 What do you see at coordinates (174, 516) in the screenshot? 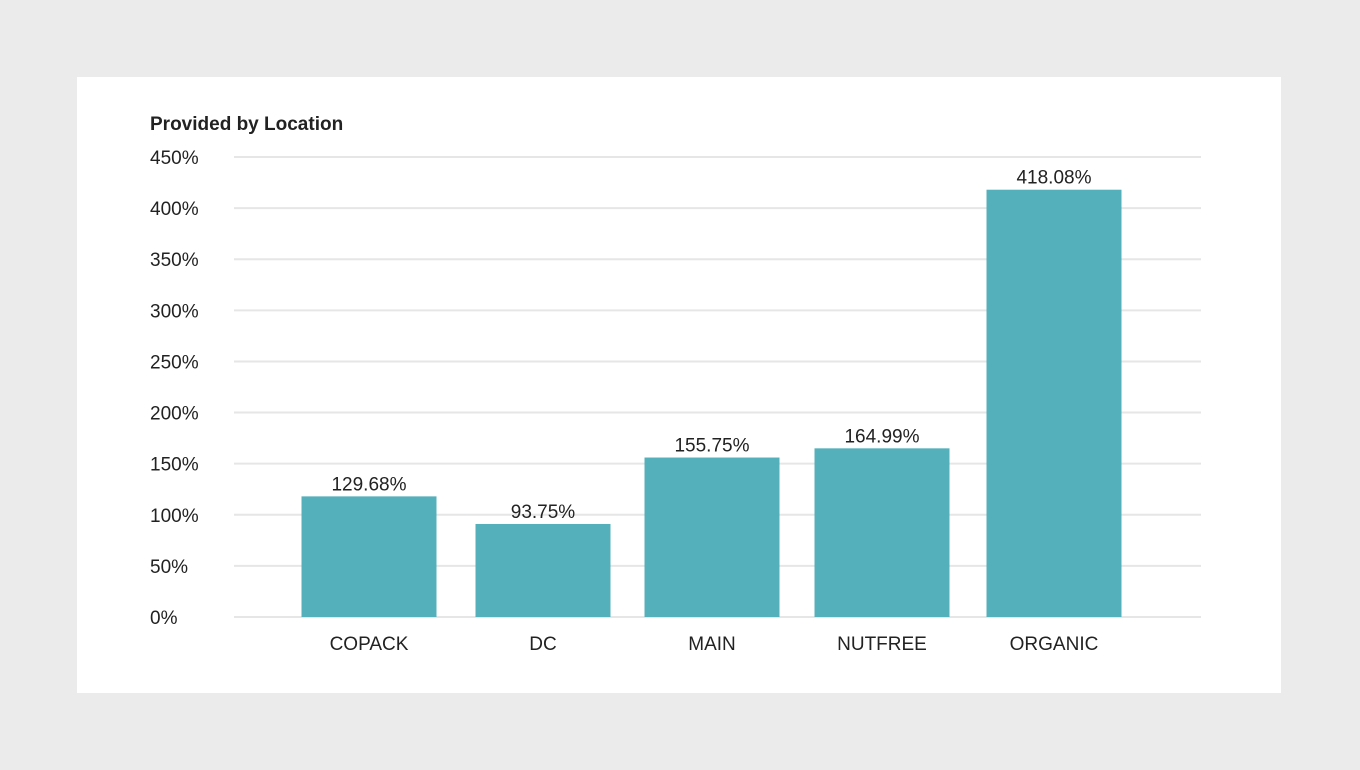
I see `y-tick-label: 100%` at bounding box center [174, 516].